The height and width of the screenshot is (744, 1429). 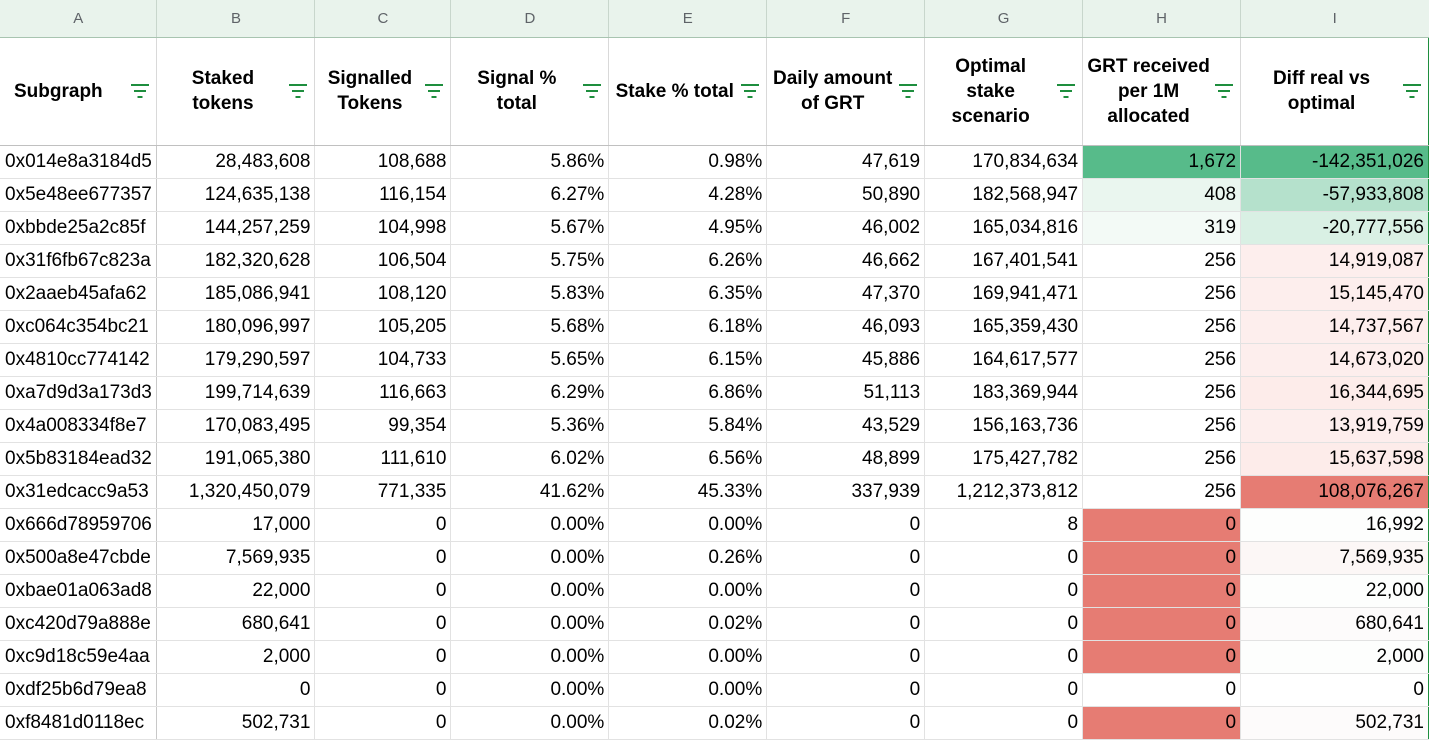 I want to click on cell-diff-real-optimal: 15,145,470, so click(x=1334, y=294).